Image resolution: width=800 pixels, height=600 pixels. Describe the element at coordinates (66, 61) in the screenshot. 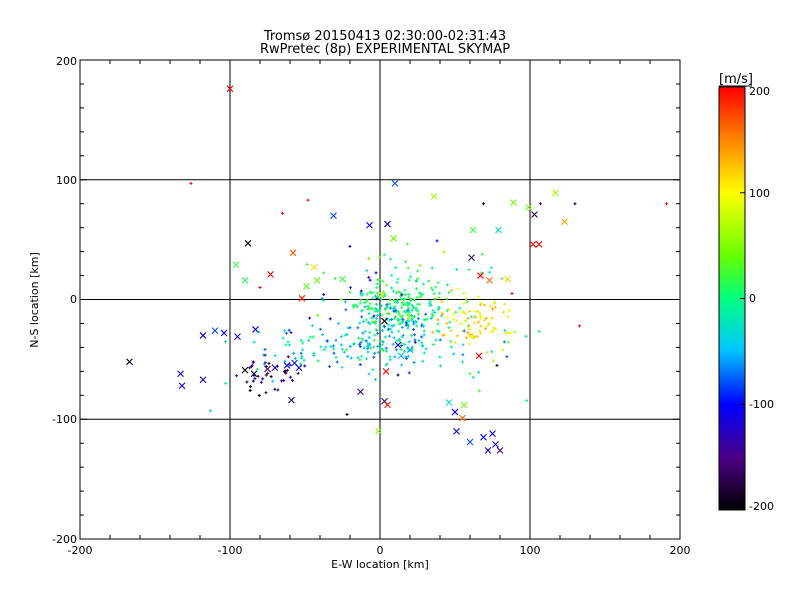

I see `y-tick-label: 200` at that location.